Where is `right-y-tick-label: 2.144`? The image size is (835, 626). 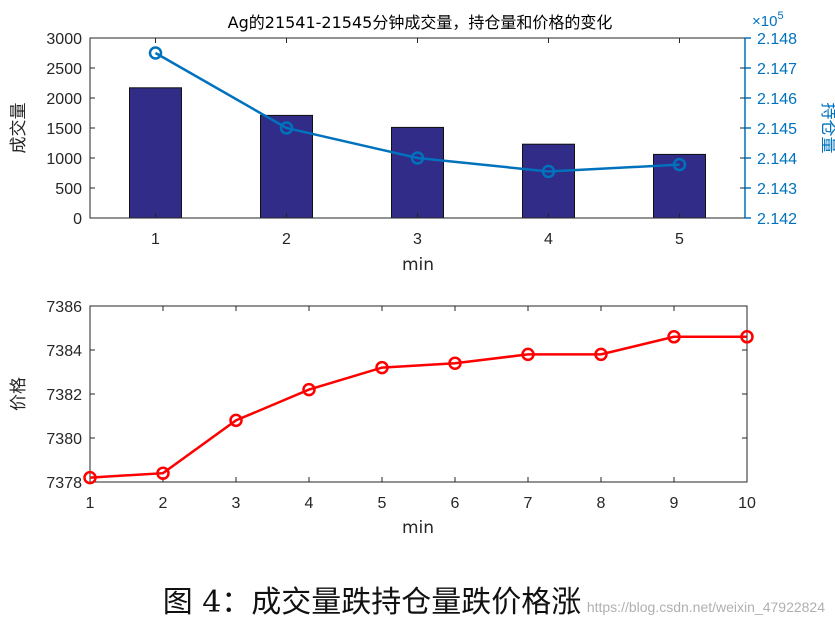 right-y-tick-label: 2.144 is located at coordinates (777, 159).